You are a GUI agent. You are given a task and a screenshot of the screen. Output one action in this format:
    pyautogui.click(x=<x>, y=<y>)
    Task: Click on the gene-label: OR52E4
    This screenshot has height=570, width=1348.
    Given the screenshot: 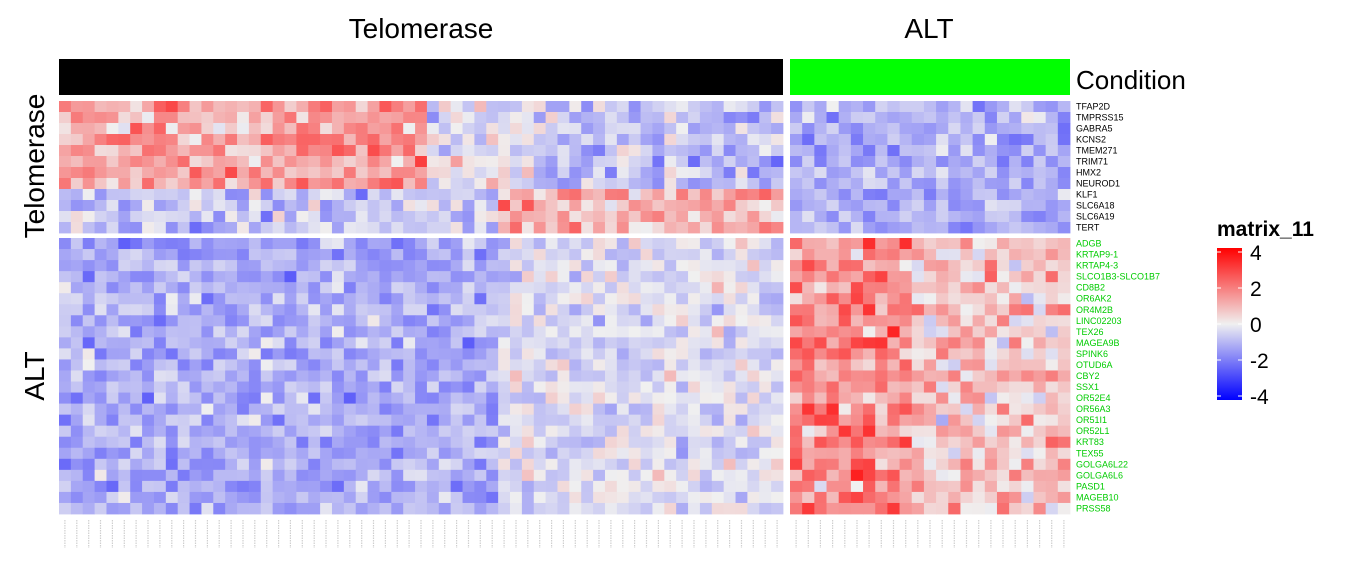 What is the action you would take?
    pyautogui.click(x=1093, y=398)
    